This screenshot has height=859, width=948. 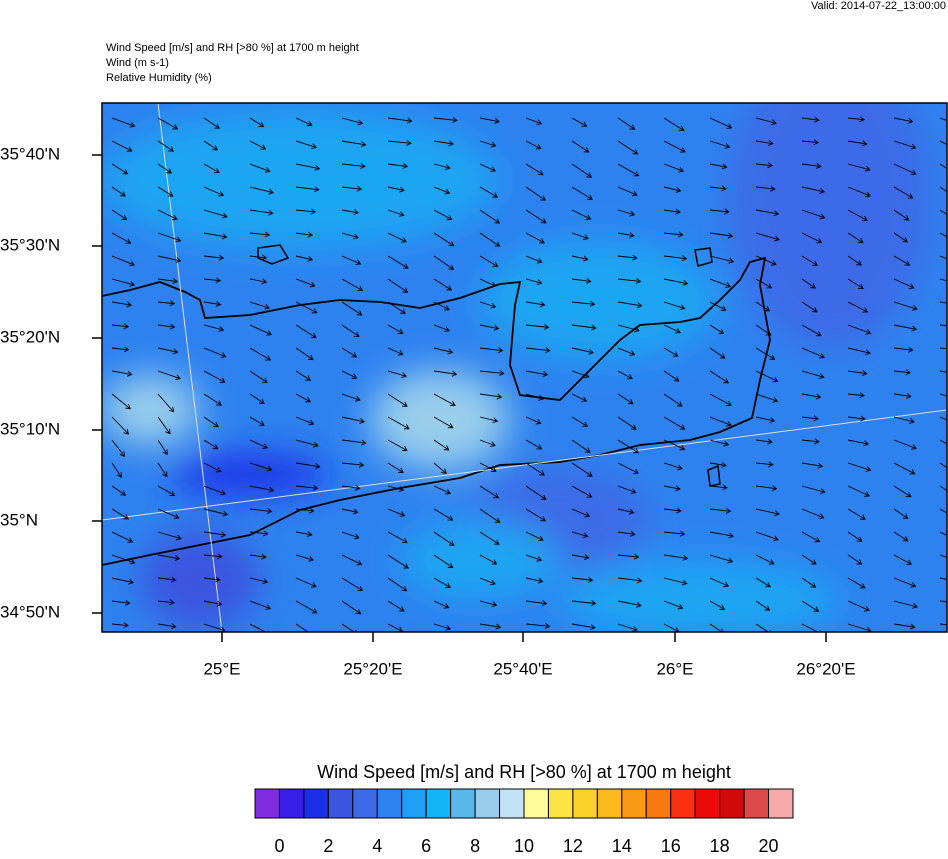 What do you see at coordinates (190, 367) in the screenshot?
I see `graticule` at bounding box center [190, 367].